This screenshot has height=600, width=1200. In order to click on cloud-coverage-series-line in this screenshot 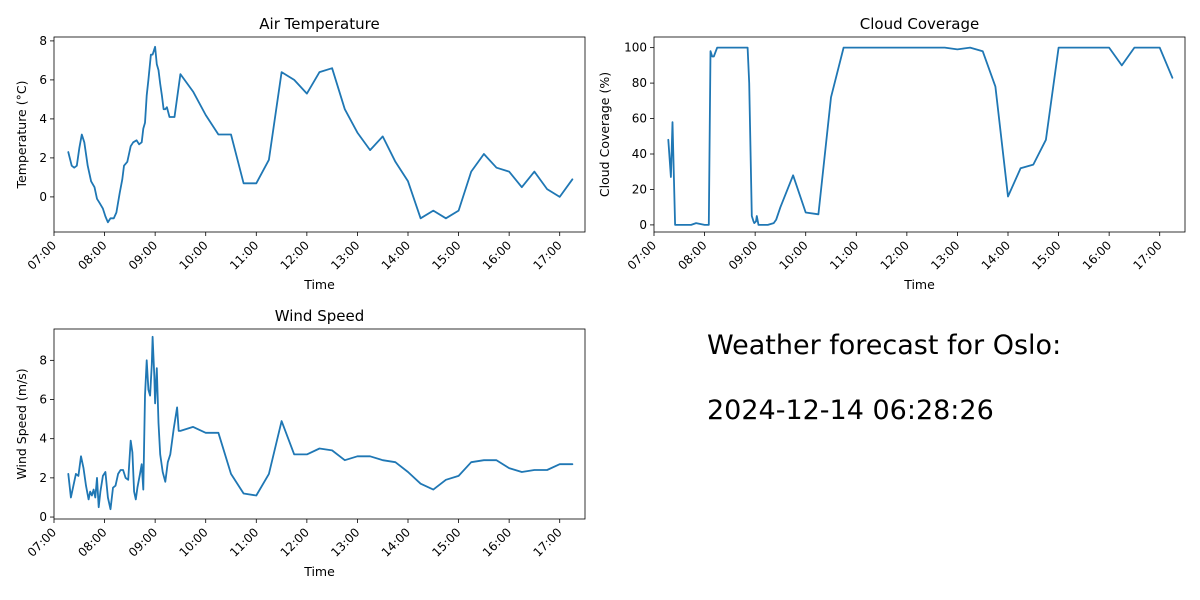, I will do `click(920, 136)`.